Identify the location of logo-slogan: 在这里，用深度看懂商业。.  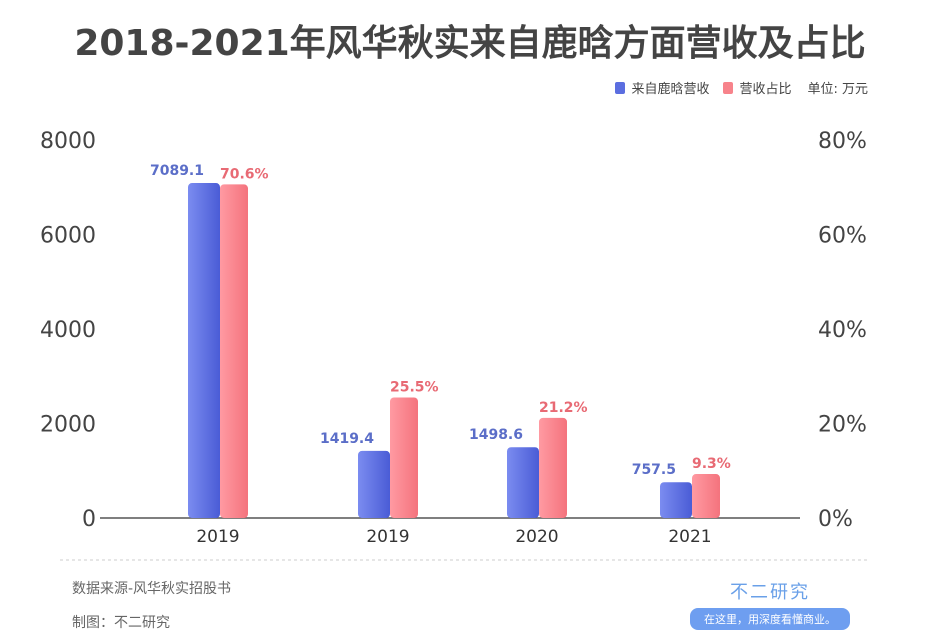
(770, 619).